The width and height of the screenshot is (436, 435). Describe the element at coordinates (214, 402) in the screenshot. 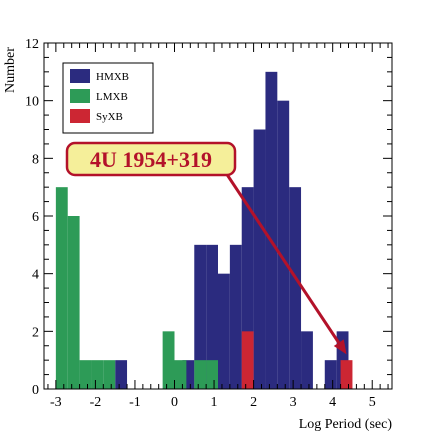

I see `x-tick-label: 1` at that location.